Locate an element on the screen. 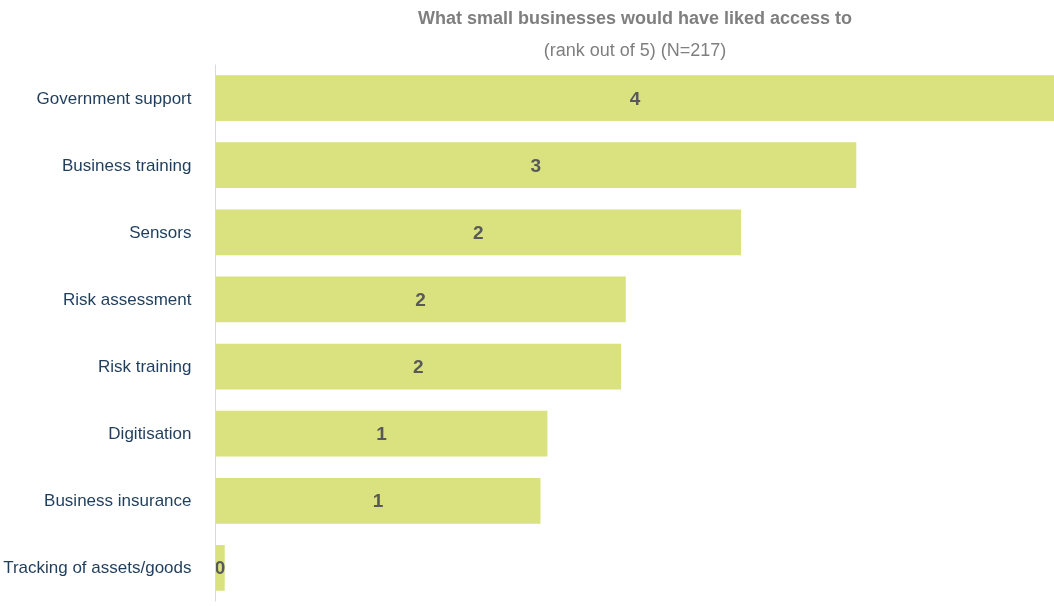  y-tick-label: Sensors is located at coordinates (160, 232).